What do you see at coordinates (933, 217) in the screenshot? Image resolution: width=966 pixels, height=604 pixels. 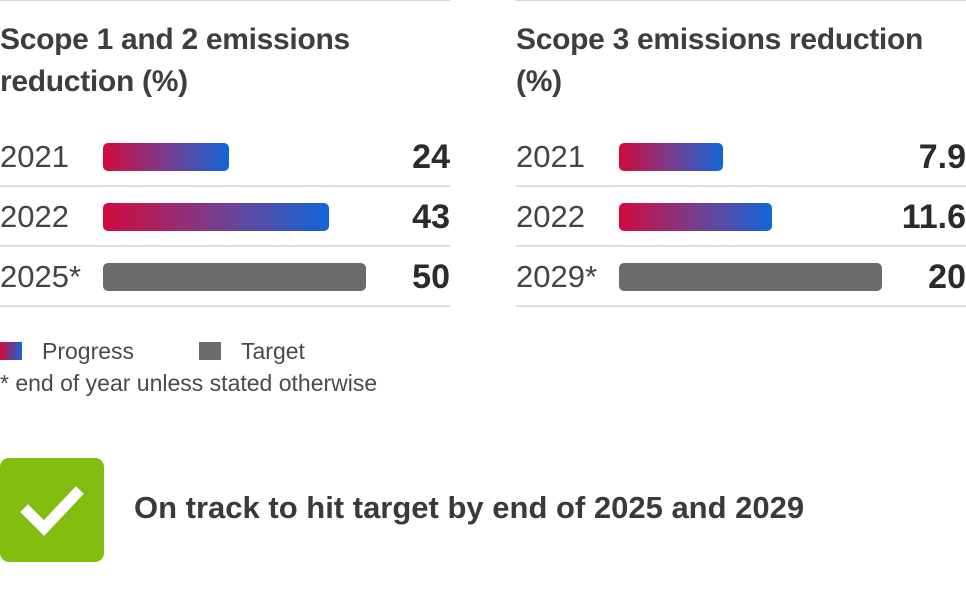 I see `value-label: 11.6` at bounding box center [933, 217].